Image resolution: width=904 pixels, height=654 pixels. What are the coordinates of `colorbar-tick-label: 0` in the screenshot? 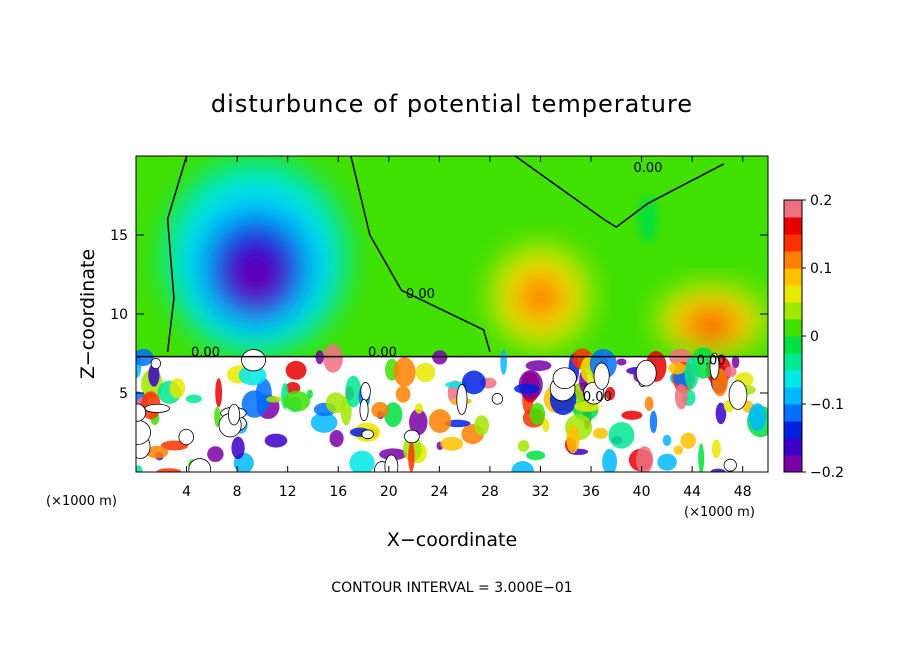 It's located at (814, 337).